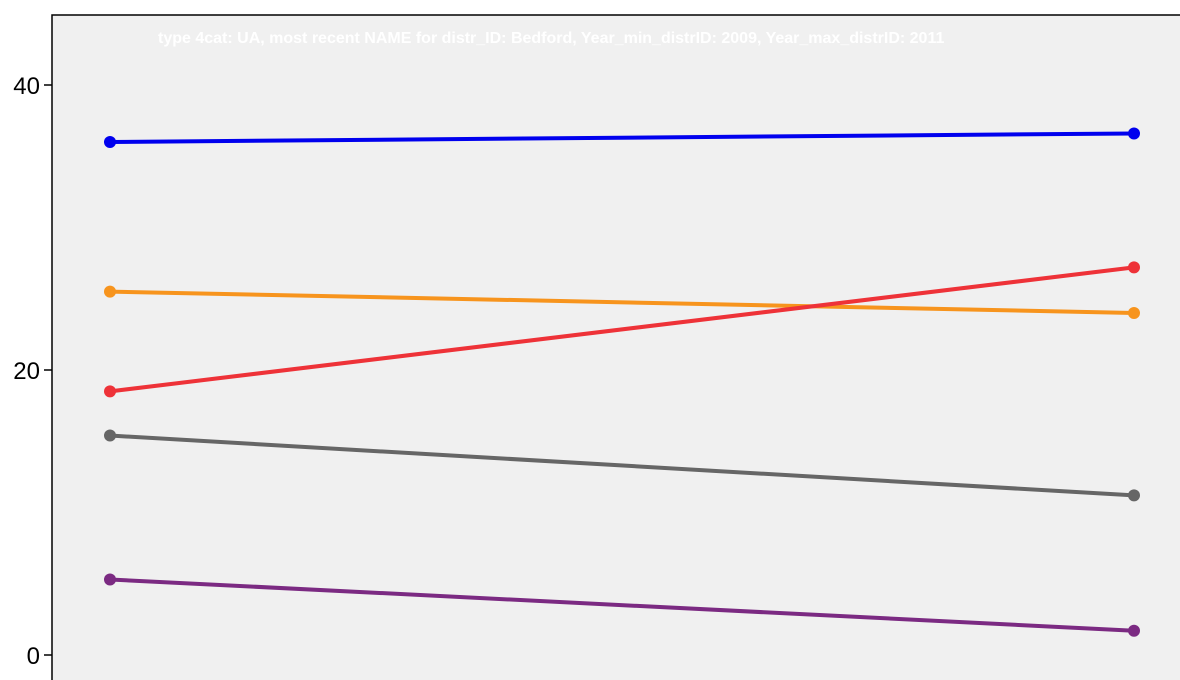 This screenshot has height=680, width=1180. I want to click on y-tick-label: 20, so click(26, 371).